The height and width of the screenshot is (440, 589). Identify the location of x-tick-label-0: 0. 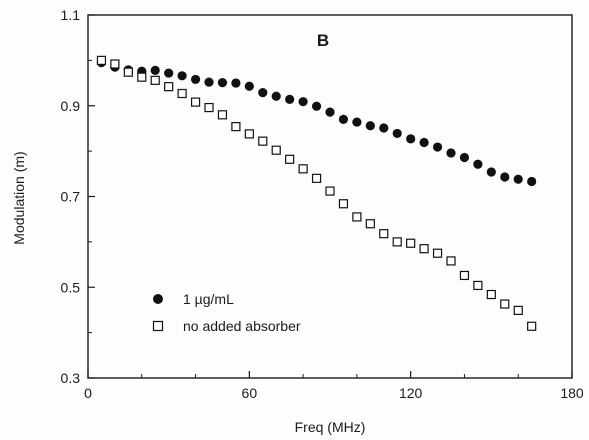
(88, 393).